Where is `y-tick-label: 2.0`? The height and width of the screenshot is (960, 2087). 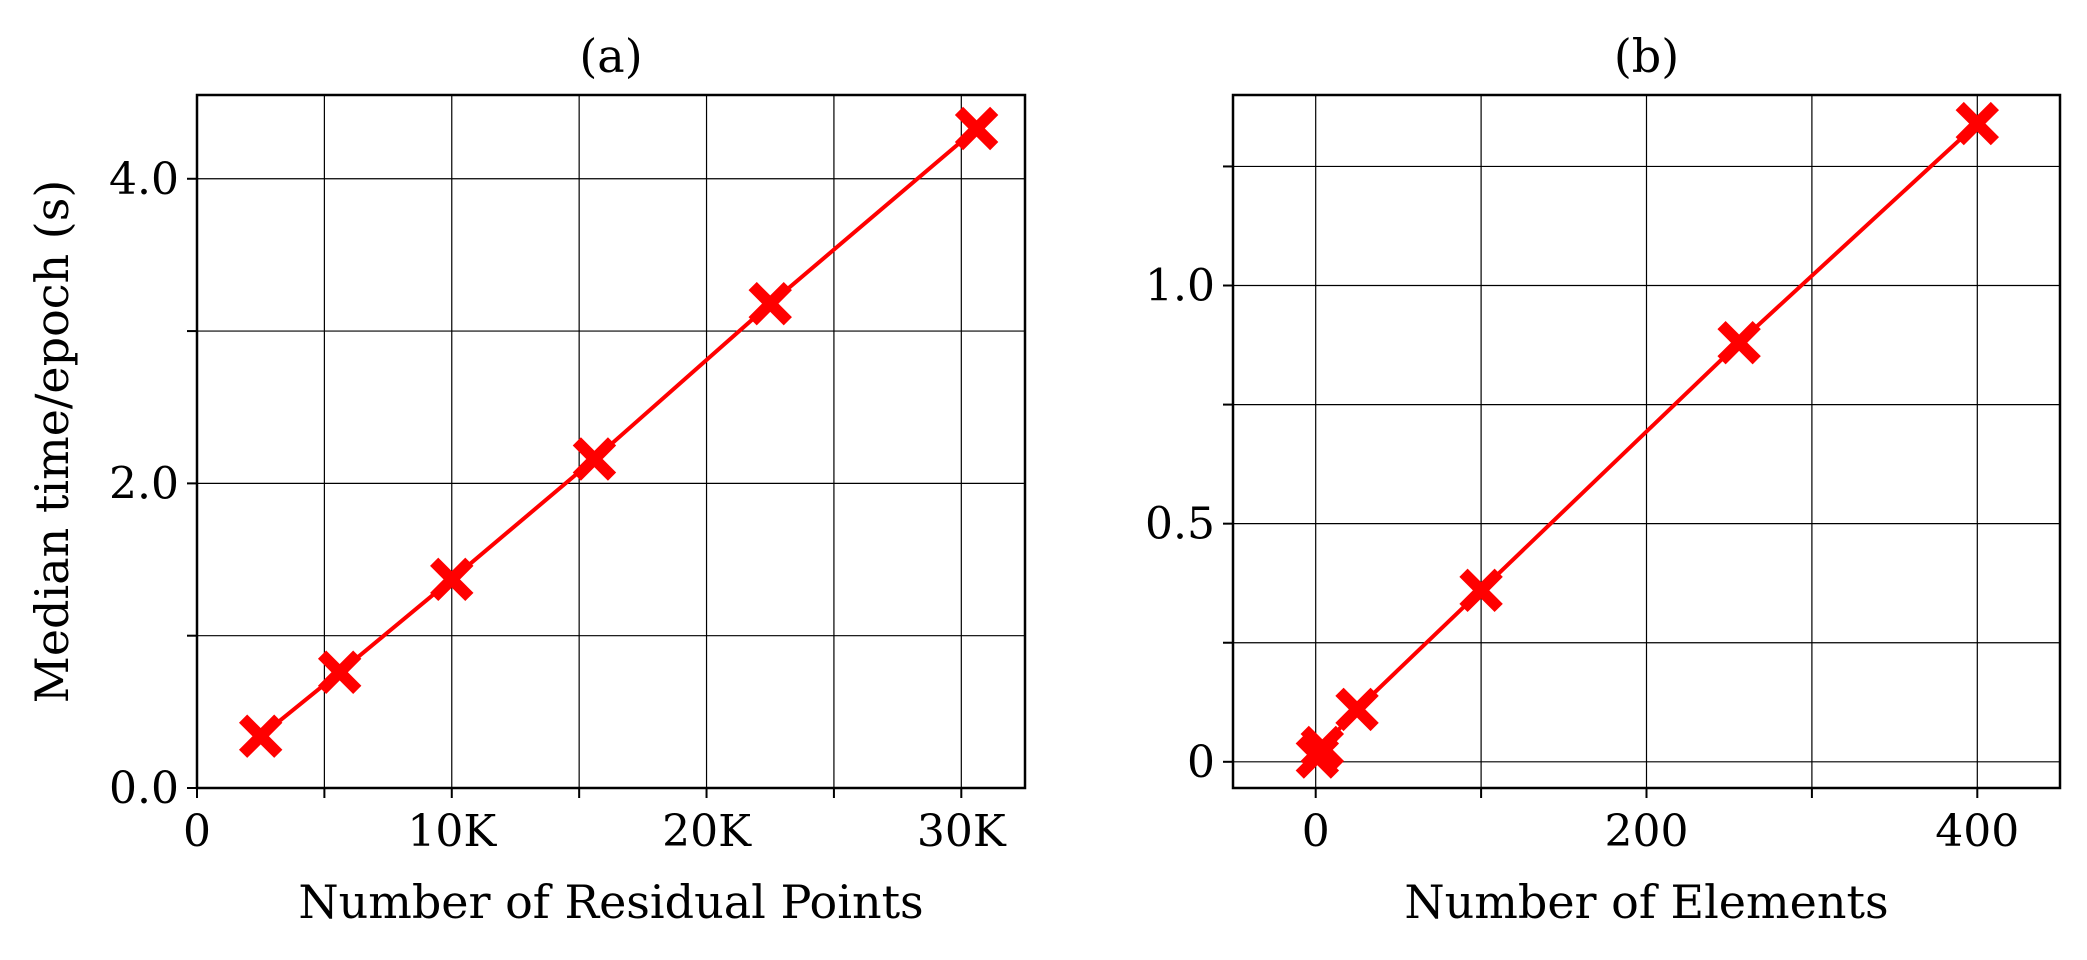
y-tick-label: 2.0 is located at coordinates (144, 483).